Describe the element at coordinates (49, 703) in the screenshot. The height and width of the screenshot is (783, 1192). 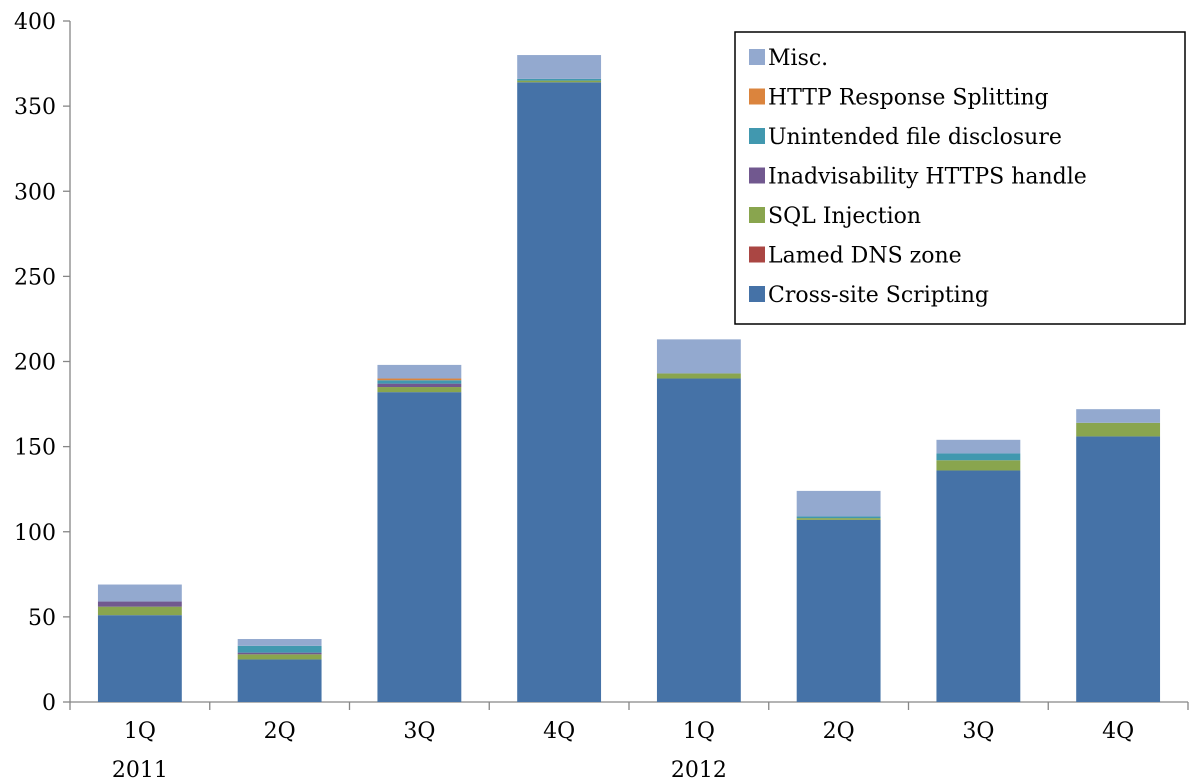
I see `y-tick-label: 0` at that location.